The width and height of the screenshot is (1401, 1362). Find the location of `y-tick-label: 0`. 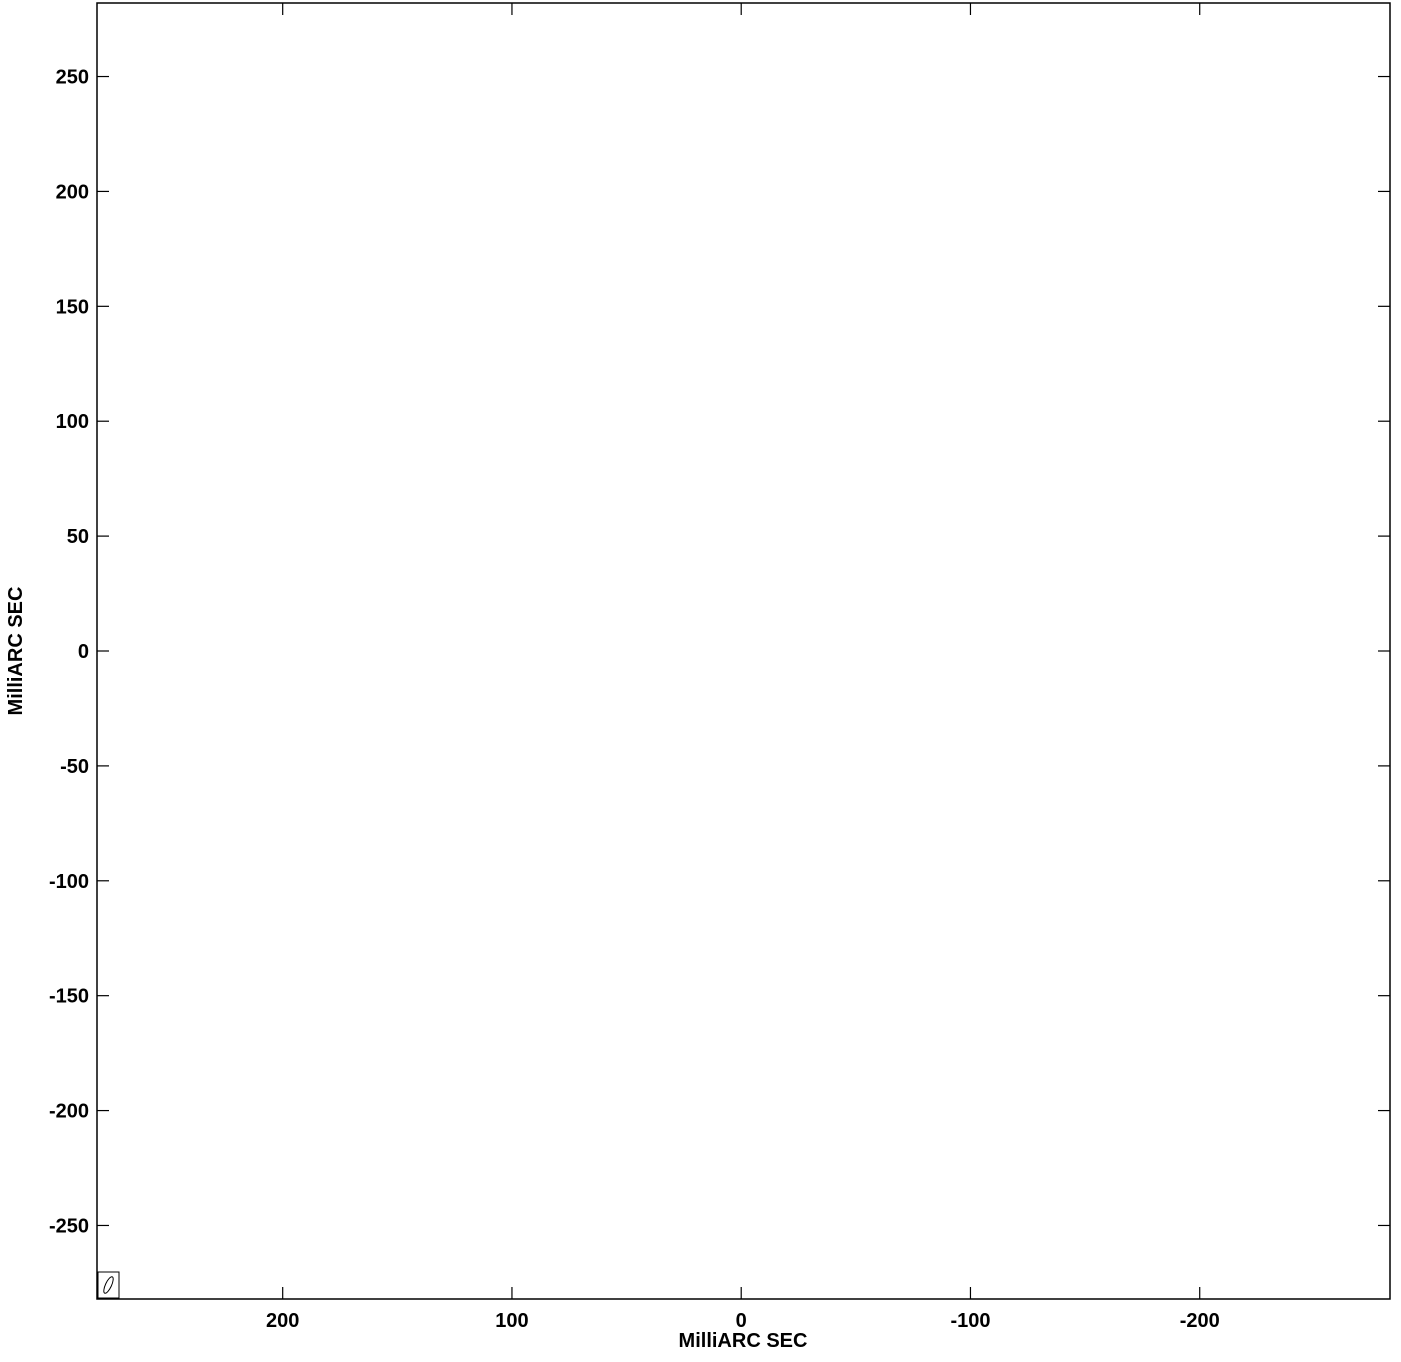

y-tick-label: 0 is located at coordinates (83, 652).